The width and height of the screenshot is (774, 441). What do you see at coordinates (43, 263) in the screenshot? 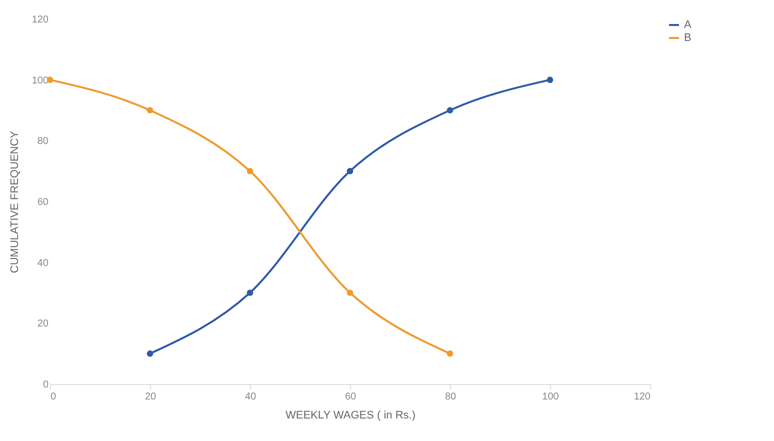
I see `y-tick-label: 40` at bounding box center [43, 263].